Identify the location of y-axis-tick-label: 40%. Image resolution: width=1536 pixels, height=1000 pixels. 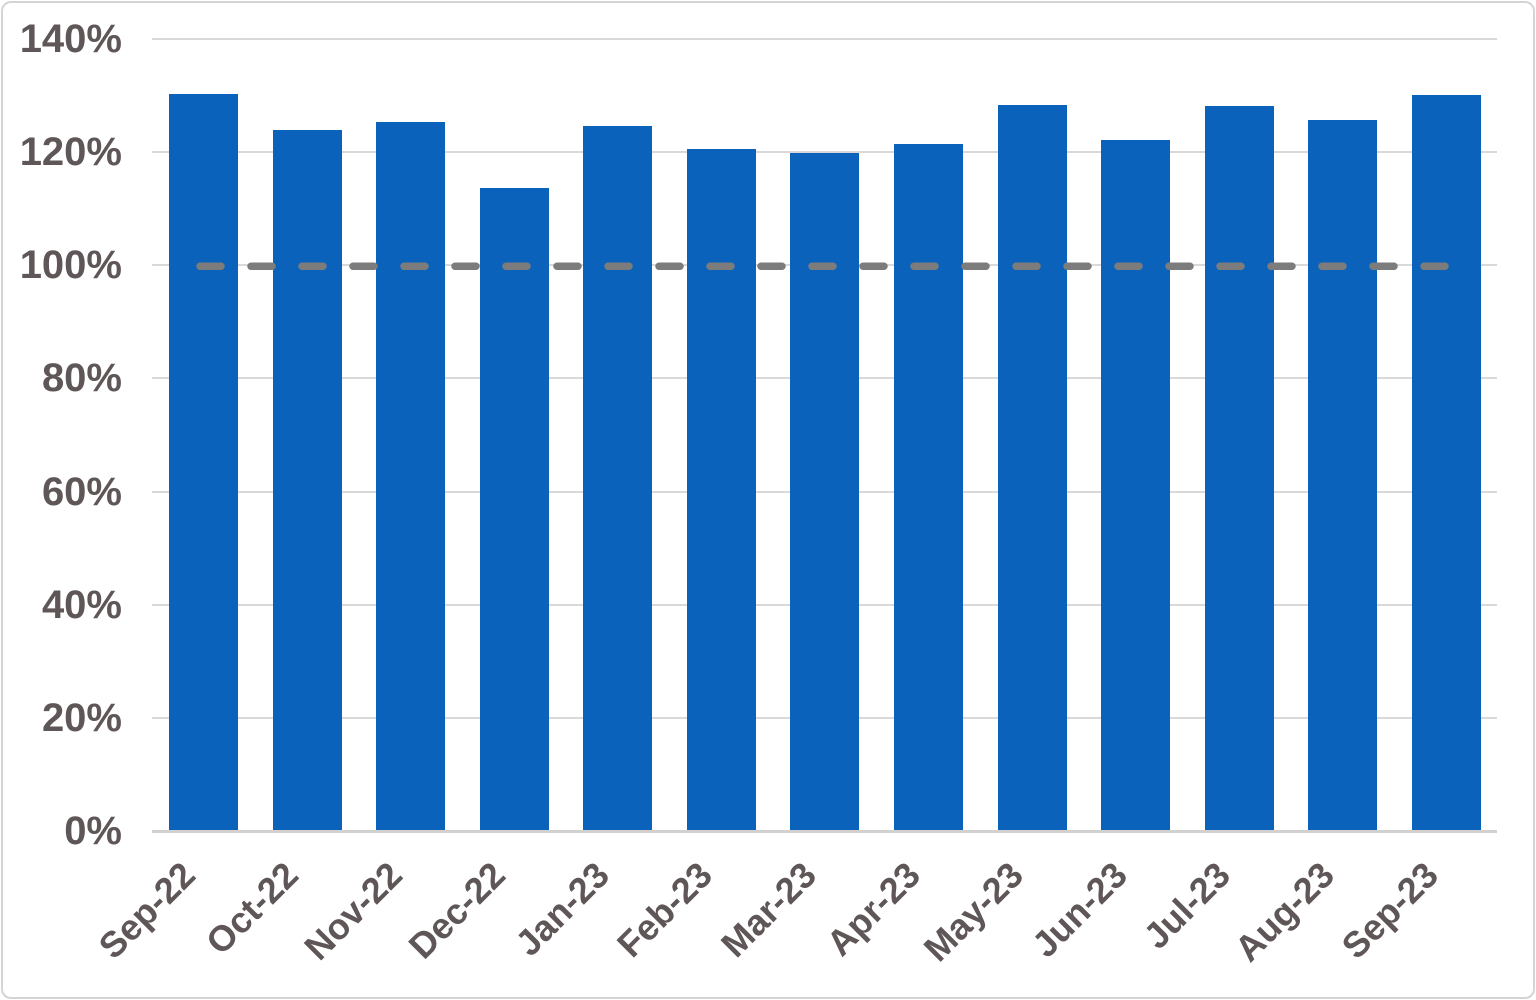
(81, 604).